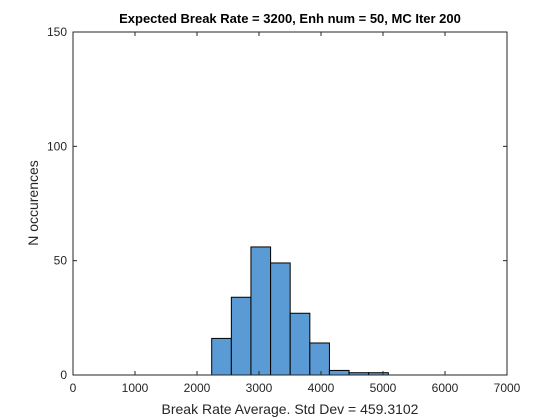  What do you see at coordinates (73, 388) in the screenshot?
I see `x-tick-label-0: 0` at bounding box center [73, 388].